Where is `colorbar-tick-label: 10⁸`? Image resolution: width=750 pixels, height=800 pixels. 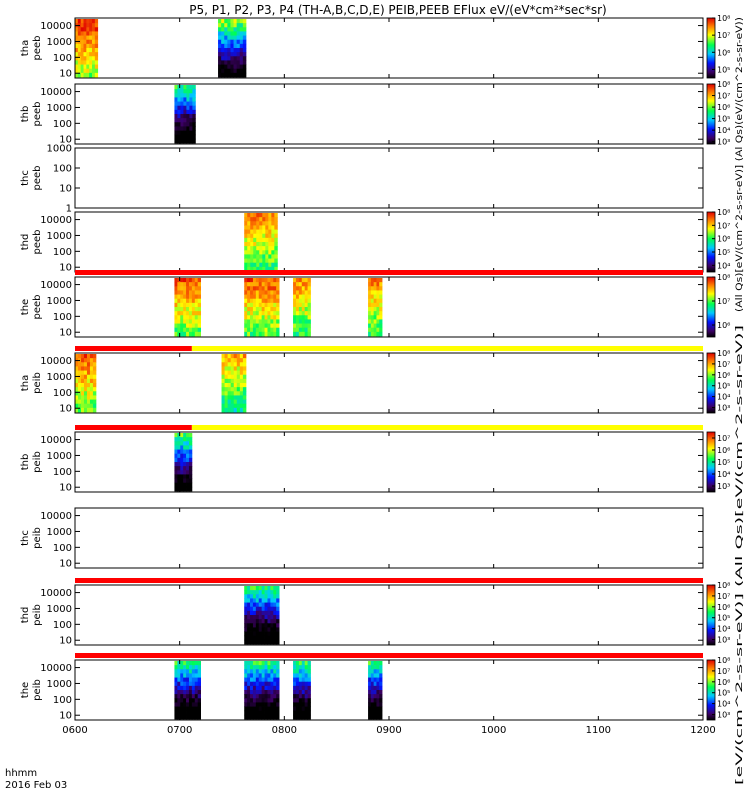 colorbar-tick-label: 10⁸ is located at coordinates (723, 212).